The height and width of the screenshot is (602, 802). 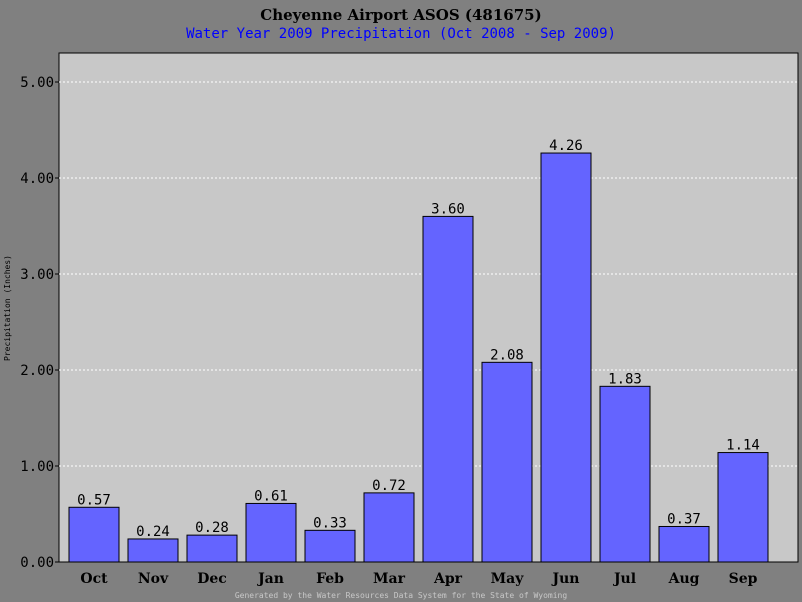 What do you see at coordinates (625, 379) in the screenshot?
I see `value-label-jul: 1.83` at bounding box center [625, 379].